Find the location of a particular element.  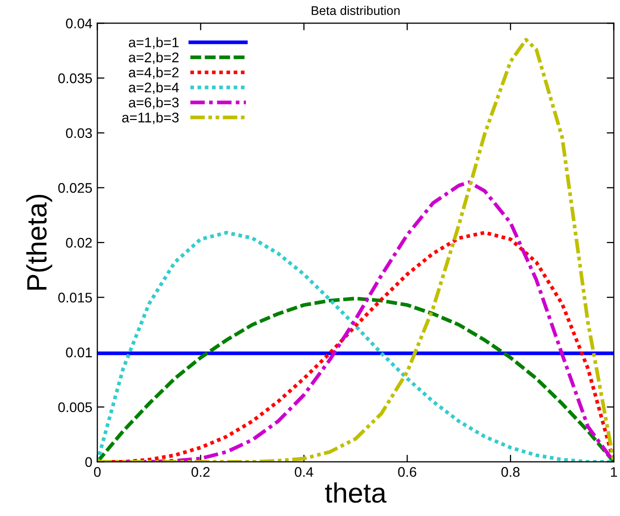

x-tick-label: 0.8 is located at coordinates (510, 472).